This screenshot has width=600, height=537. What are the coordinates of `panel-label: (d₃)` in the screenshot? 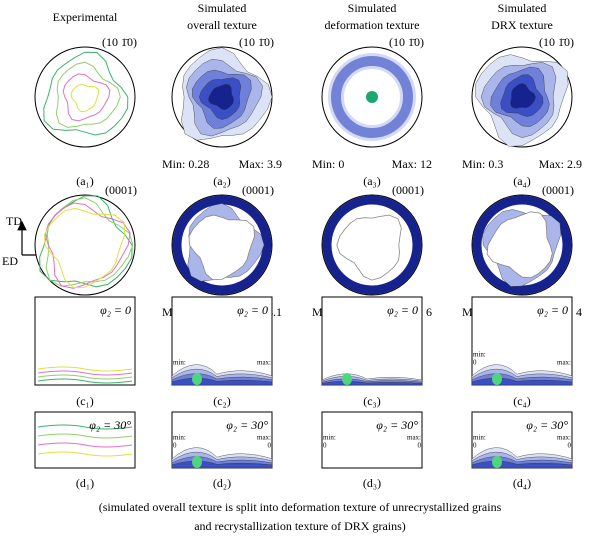 It's located at (372, 483).